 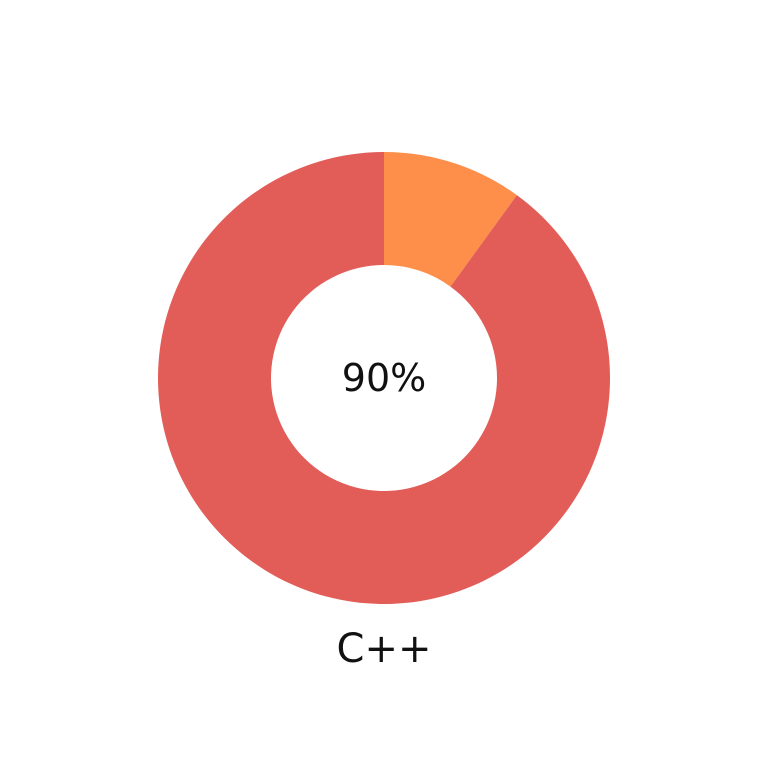 What do you see at coordinates (450, 219) in the screenshot?
I see `slice-secondary` at bounding box center [450, 219].